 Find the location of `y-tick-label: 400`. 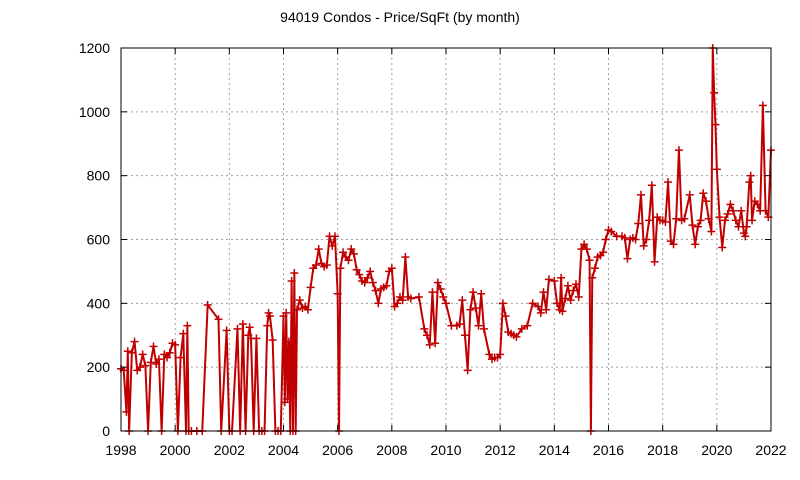

y-tick-label: 400 is located at coordinates (99, 303).